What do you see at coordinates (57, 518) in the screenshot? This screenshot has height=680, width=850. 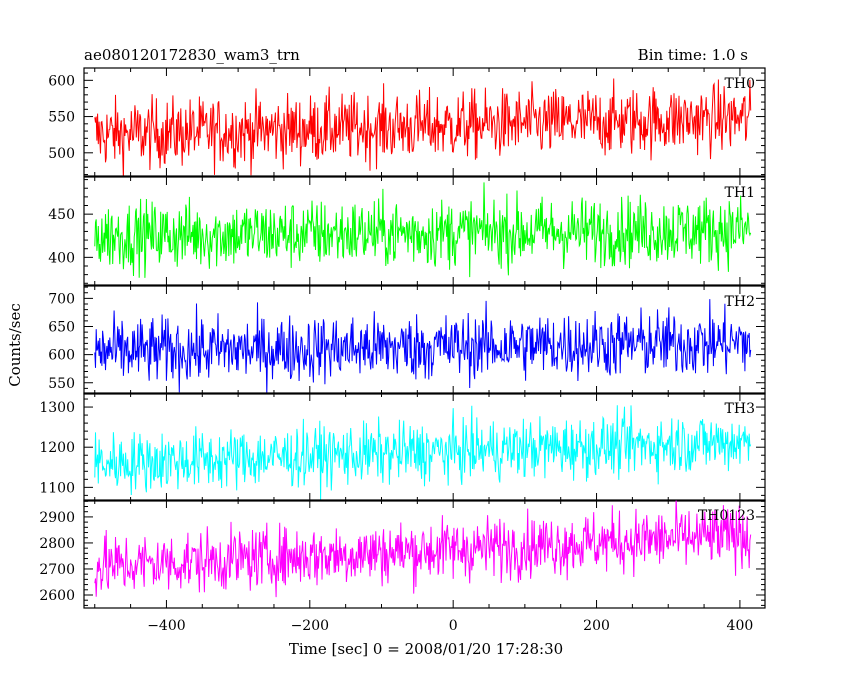 I see `y-tick-label: 2900` at bounding box center [57, 518].